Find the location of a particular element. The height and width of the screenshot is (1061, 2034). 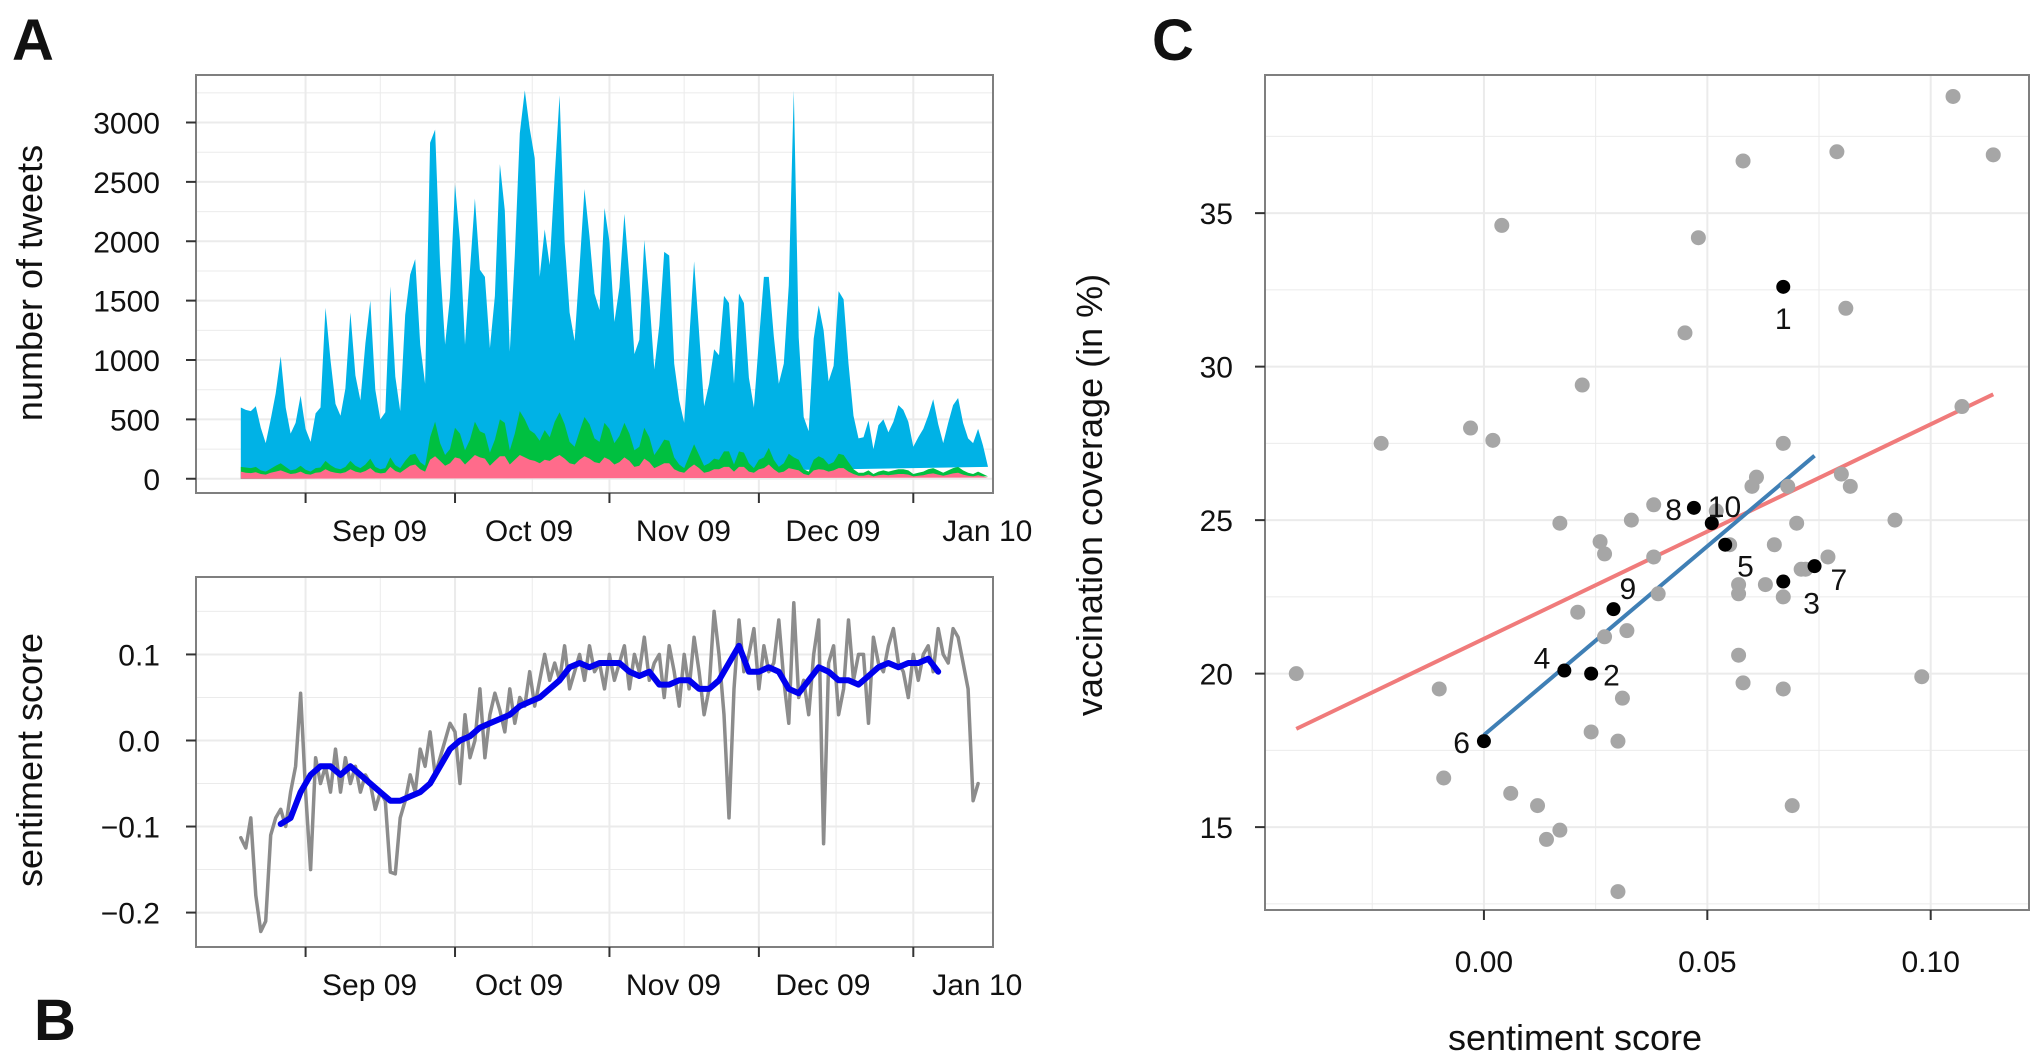

panel-b-x-tick-label: Nov 09 is located at coordinates (673, 985).